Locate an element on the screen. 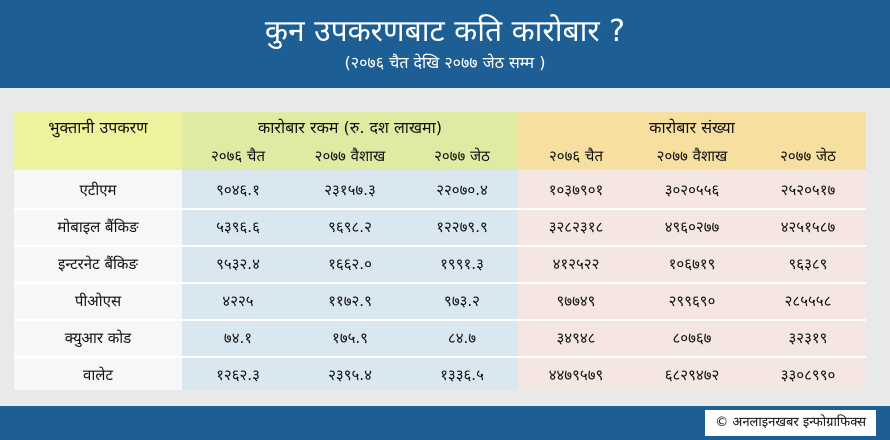 This screenshot has width=890, height=440. count-period-header: २०७६ चैत is located at coordinates (576, 156).